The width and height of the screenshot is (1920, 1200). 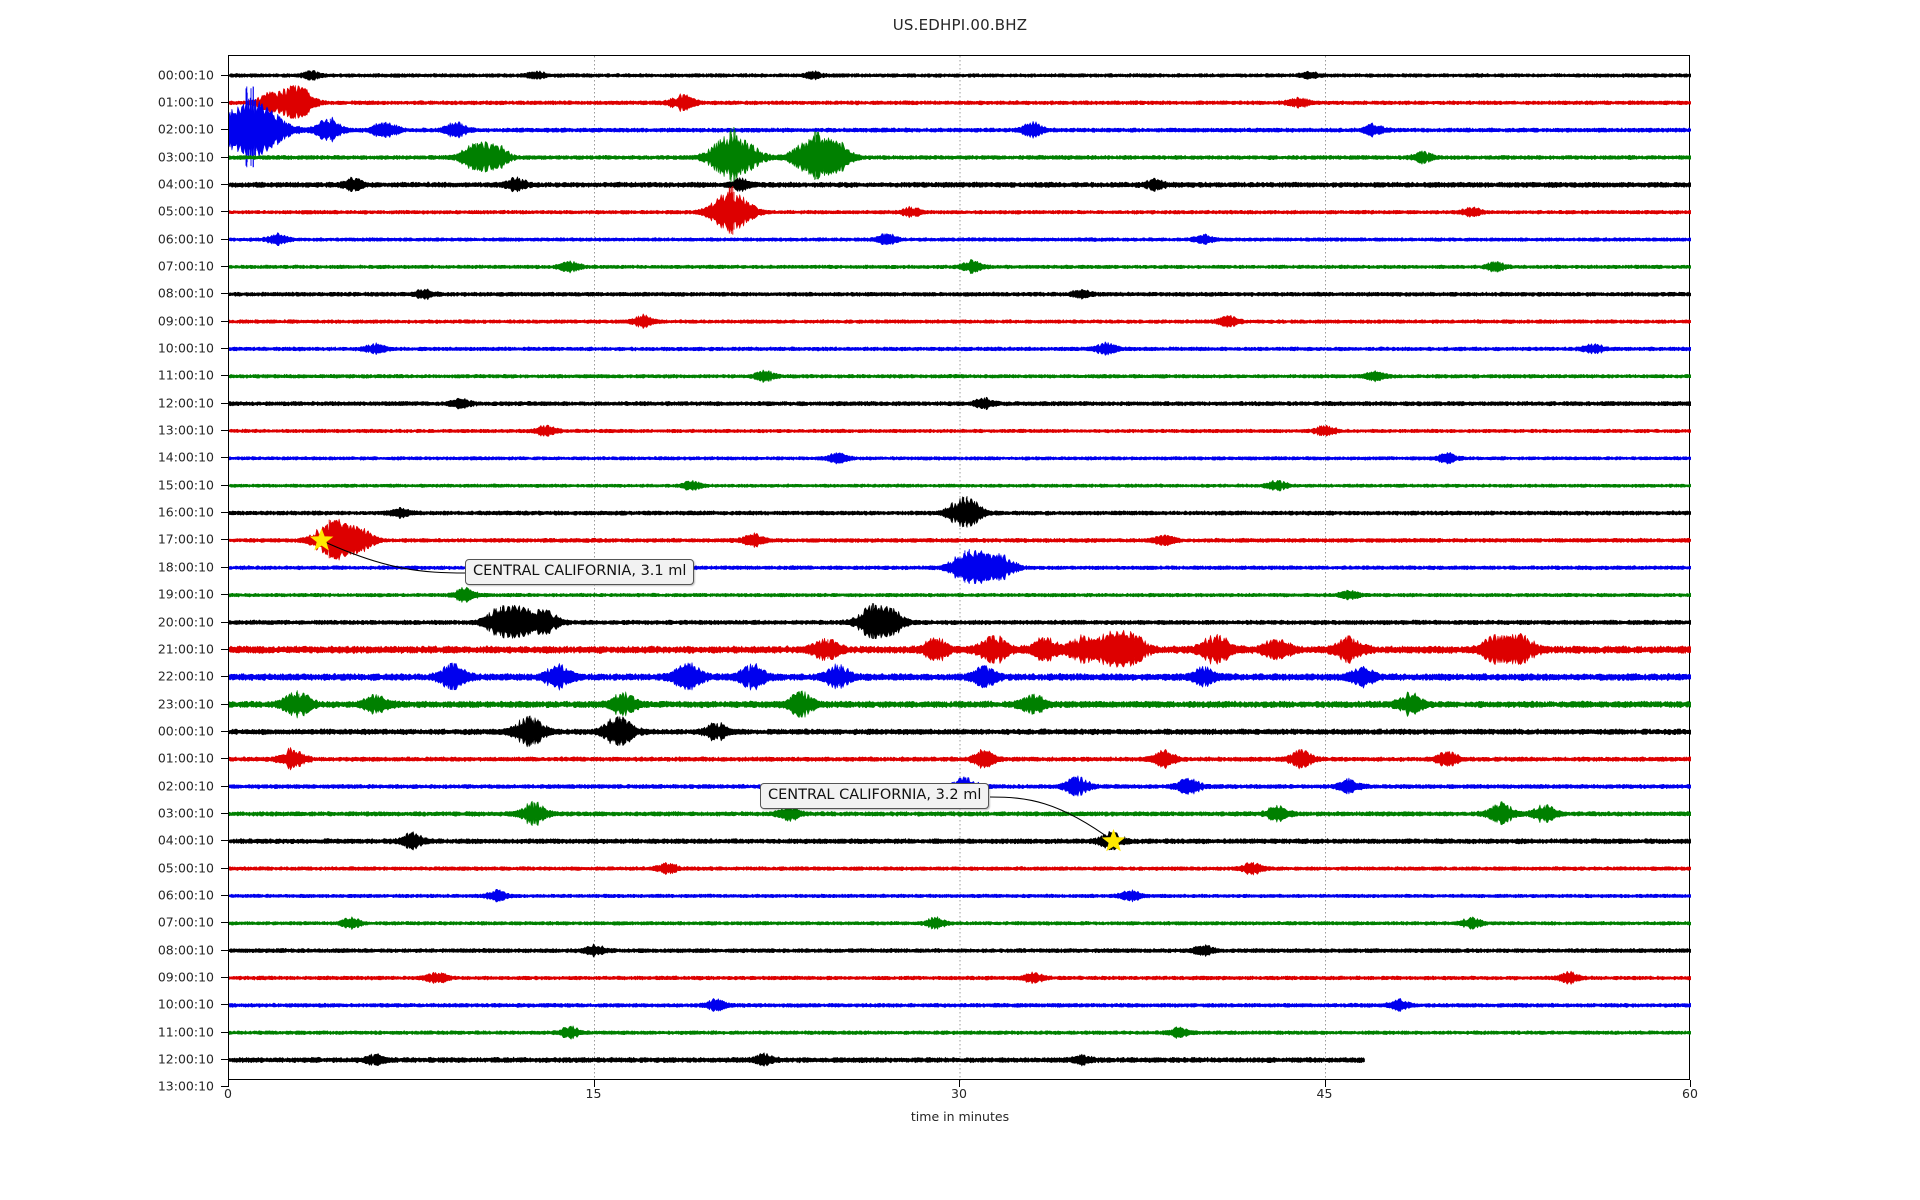 I want to click on y-tick-label: 16:00:10, so click(x=185, y=512).